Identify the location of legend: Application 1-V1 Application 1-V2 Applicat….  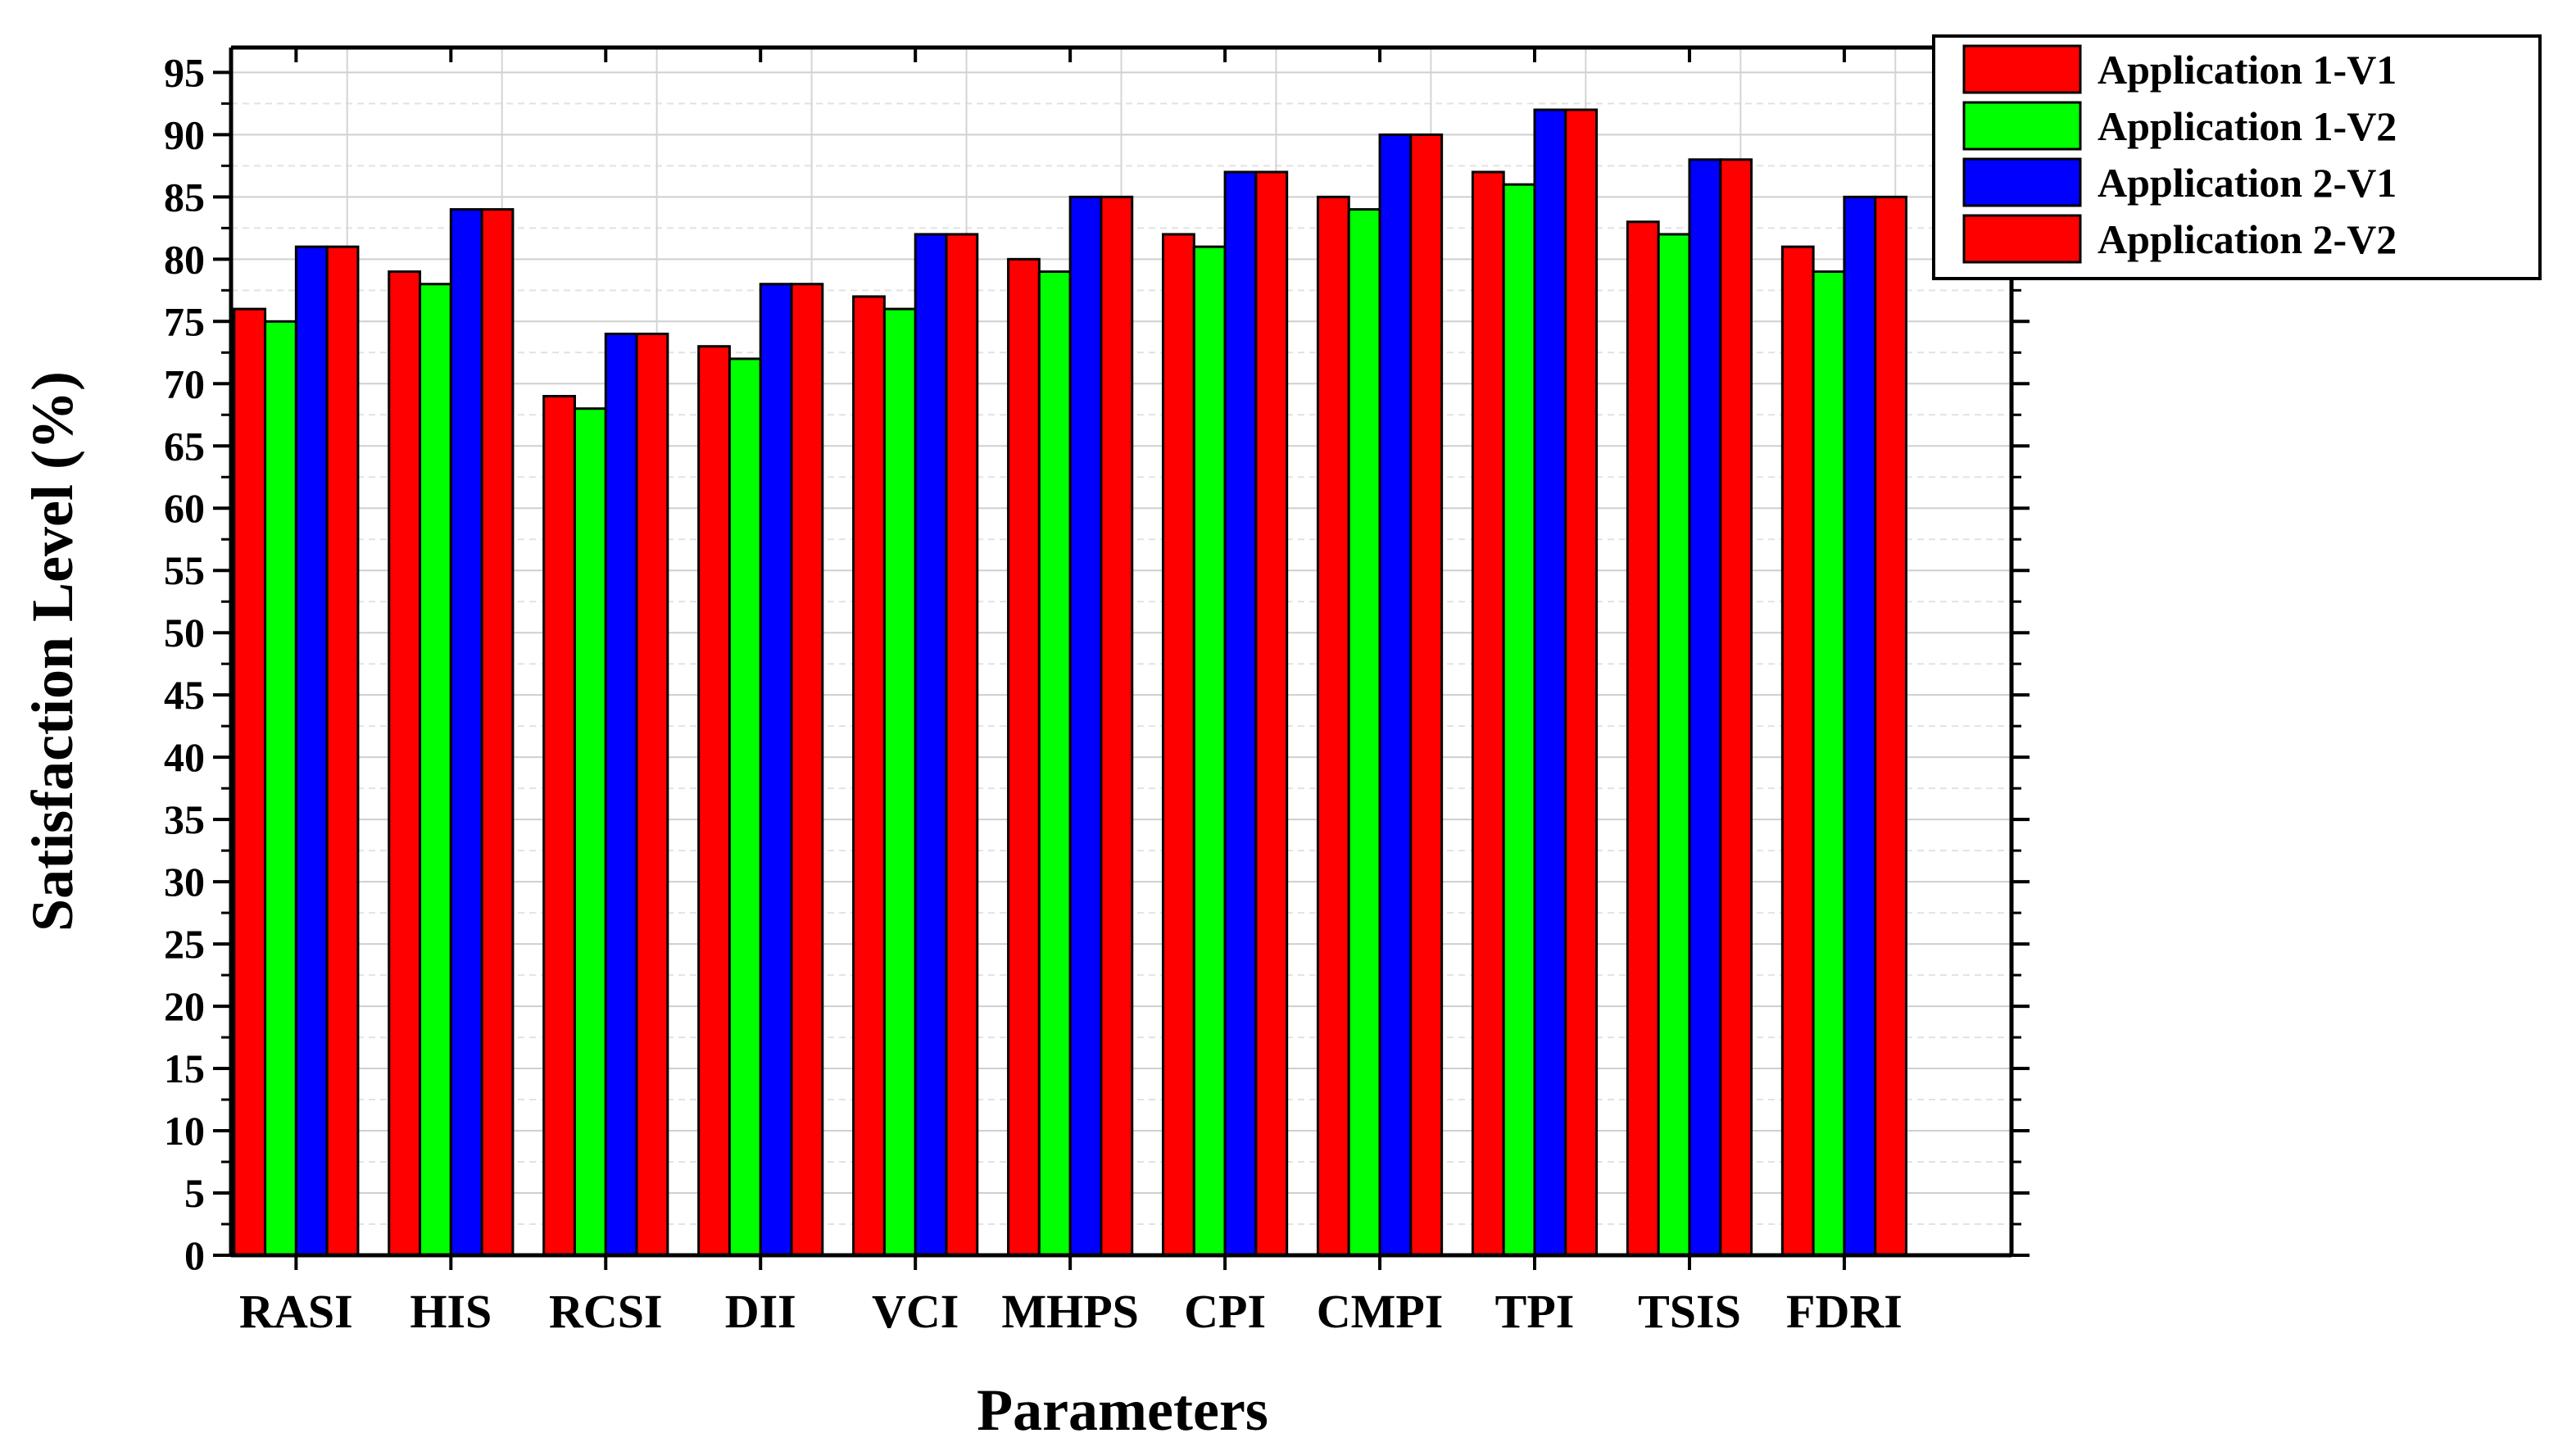
(2237, 157).